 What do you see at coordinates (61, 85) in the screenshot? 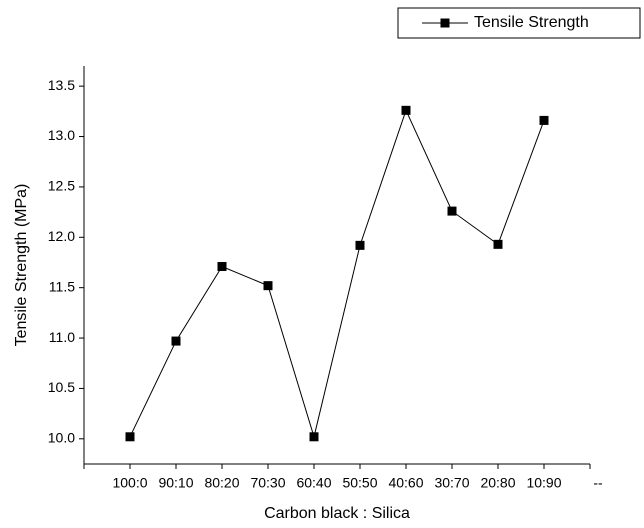
I see `y-tick-label: 13.5` at bounding box center [61, 85].